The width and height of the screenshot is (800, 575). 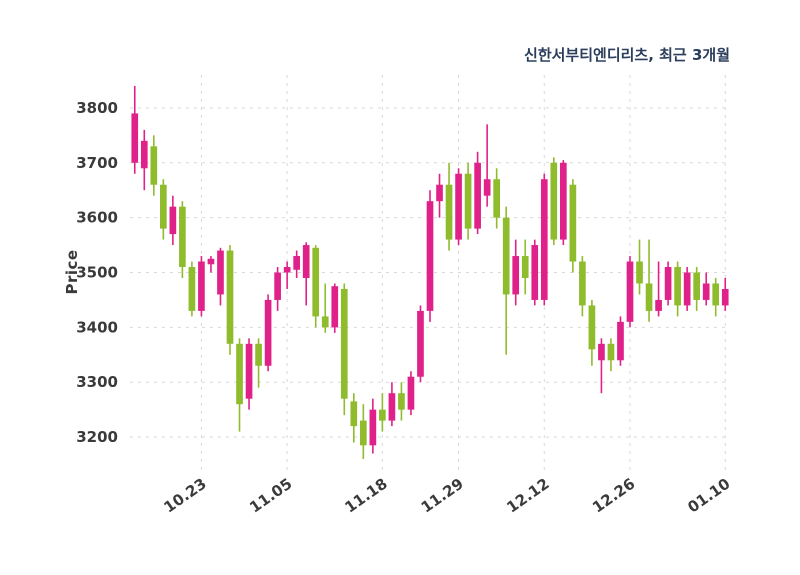 What do you see at coordinates (627, 55) in the screenshot?
I see `chart-title: 신한서부티엔디리츠, 최근 3개월` at bounding box center [627, 55].